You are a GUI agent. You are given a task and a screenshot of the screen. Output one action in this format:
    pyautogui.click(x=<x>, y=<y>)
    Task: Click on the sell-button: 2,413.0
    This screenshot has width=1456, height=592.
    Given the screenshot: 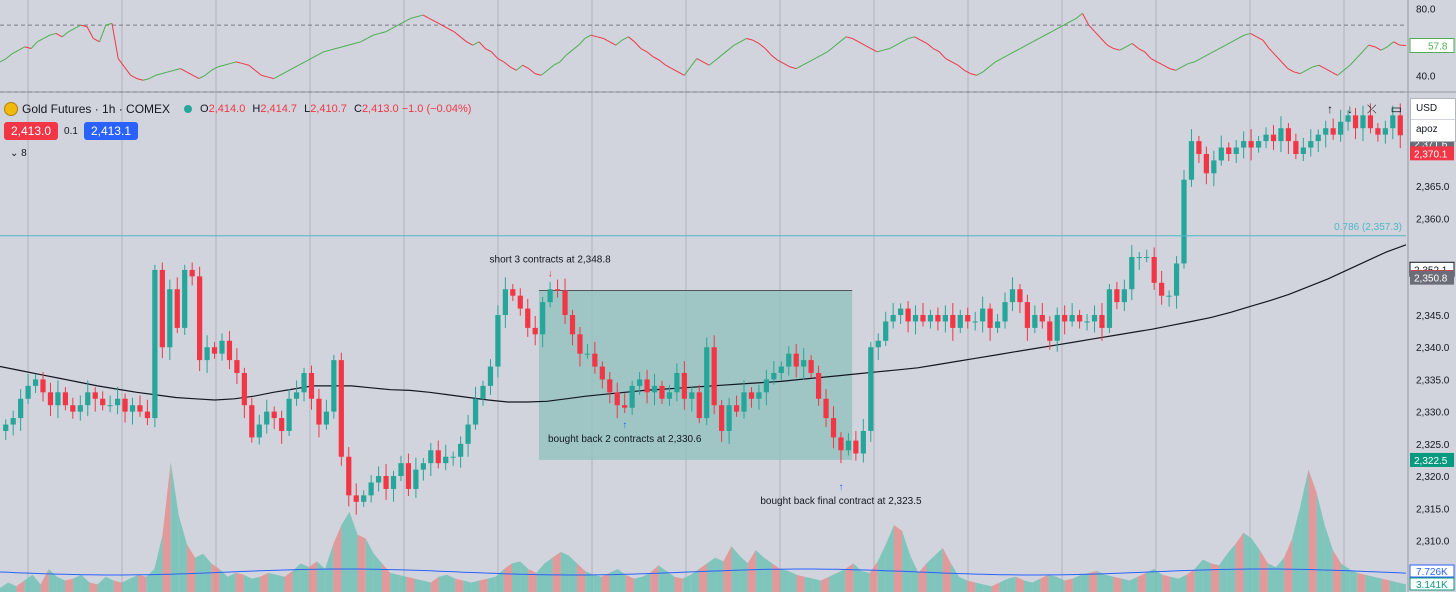 What is the action you would take?
    pyautogui.click(x=31, y=131)
    